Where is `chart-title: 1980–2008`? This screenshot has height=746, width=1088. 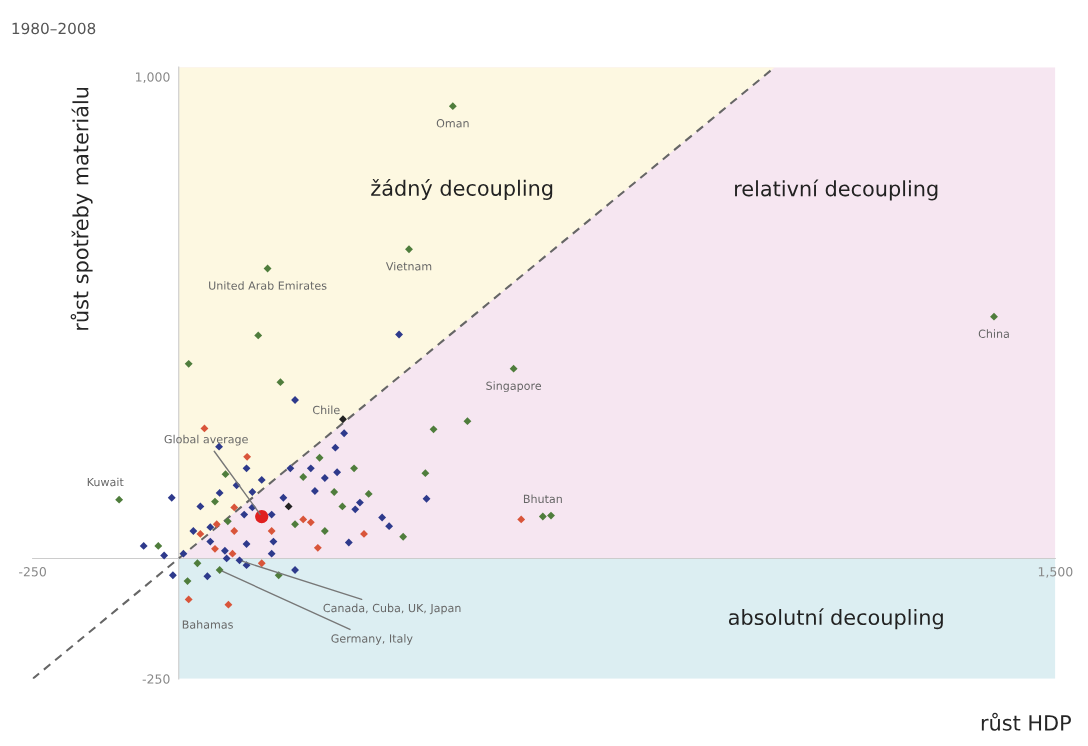
chart-title: 1980–2008 is located at coordinates (54, 28).